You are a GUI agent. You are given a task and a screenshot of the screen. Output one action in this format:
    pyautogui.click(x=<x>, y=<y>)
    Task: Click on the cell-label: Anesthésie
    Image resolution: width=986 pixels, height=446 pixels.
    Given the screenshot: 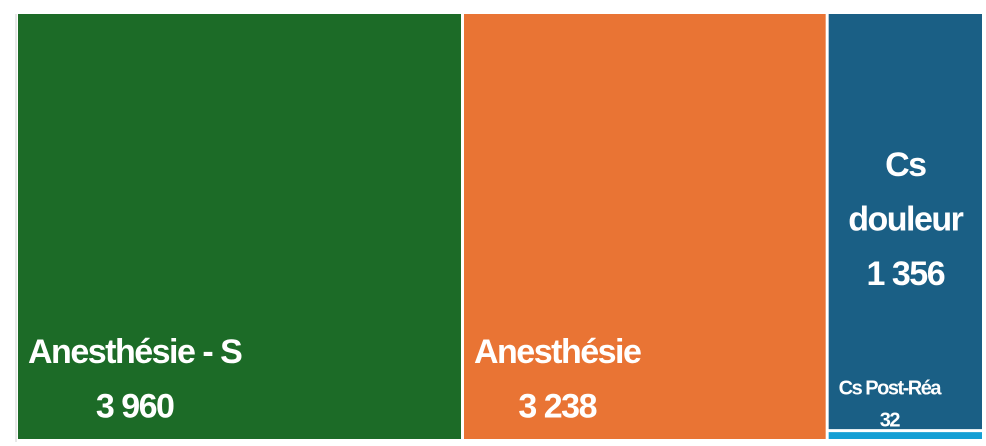 What is the action you would take?
    pyautogui.click(x=557, y=352)
    